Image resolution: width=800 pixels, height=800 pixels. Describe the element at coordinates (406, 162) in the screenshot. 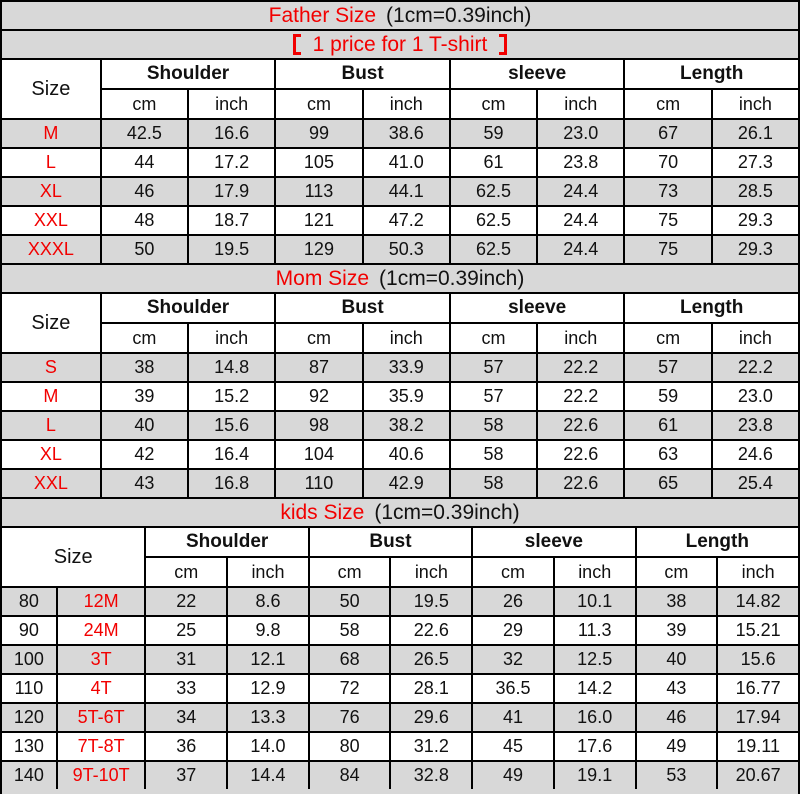

I see `value-cell: 41.0` at that location.